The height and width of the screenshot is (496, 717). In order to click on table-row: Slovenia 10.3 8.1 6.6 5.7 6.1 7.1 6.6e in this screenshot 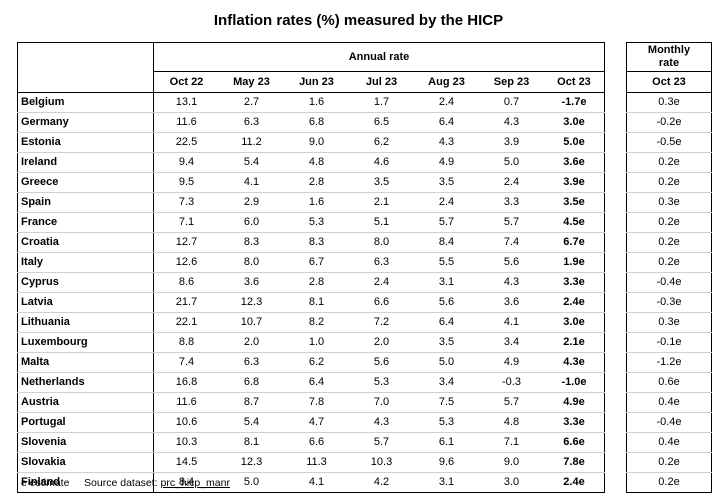, I will do `click(311, 442)`.